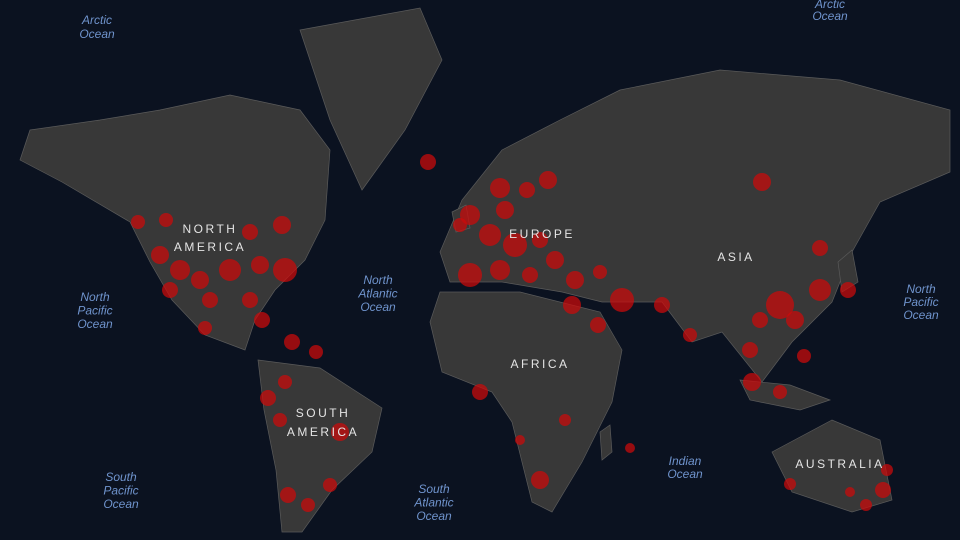 This screenshot has height=540, width=960. I want to click on greenland, so click(371, 99).